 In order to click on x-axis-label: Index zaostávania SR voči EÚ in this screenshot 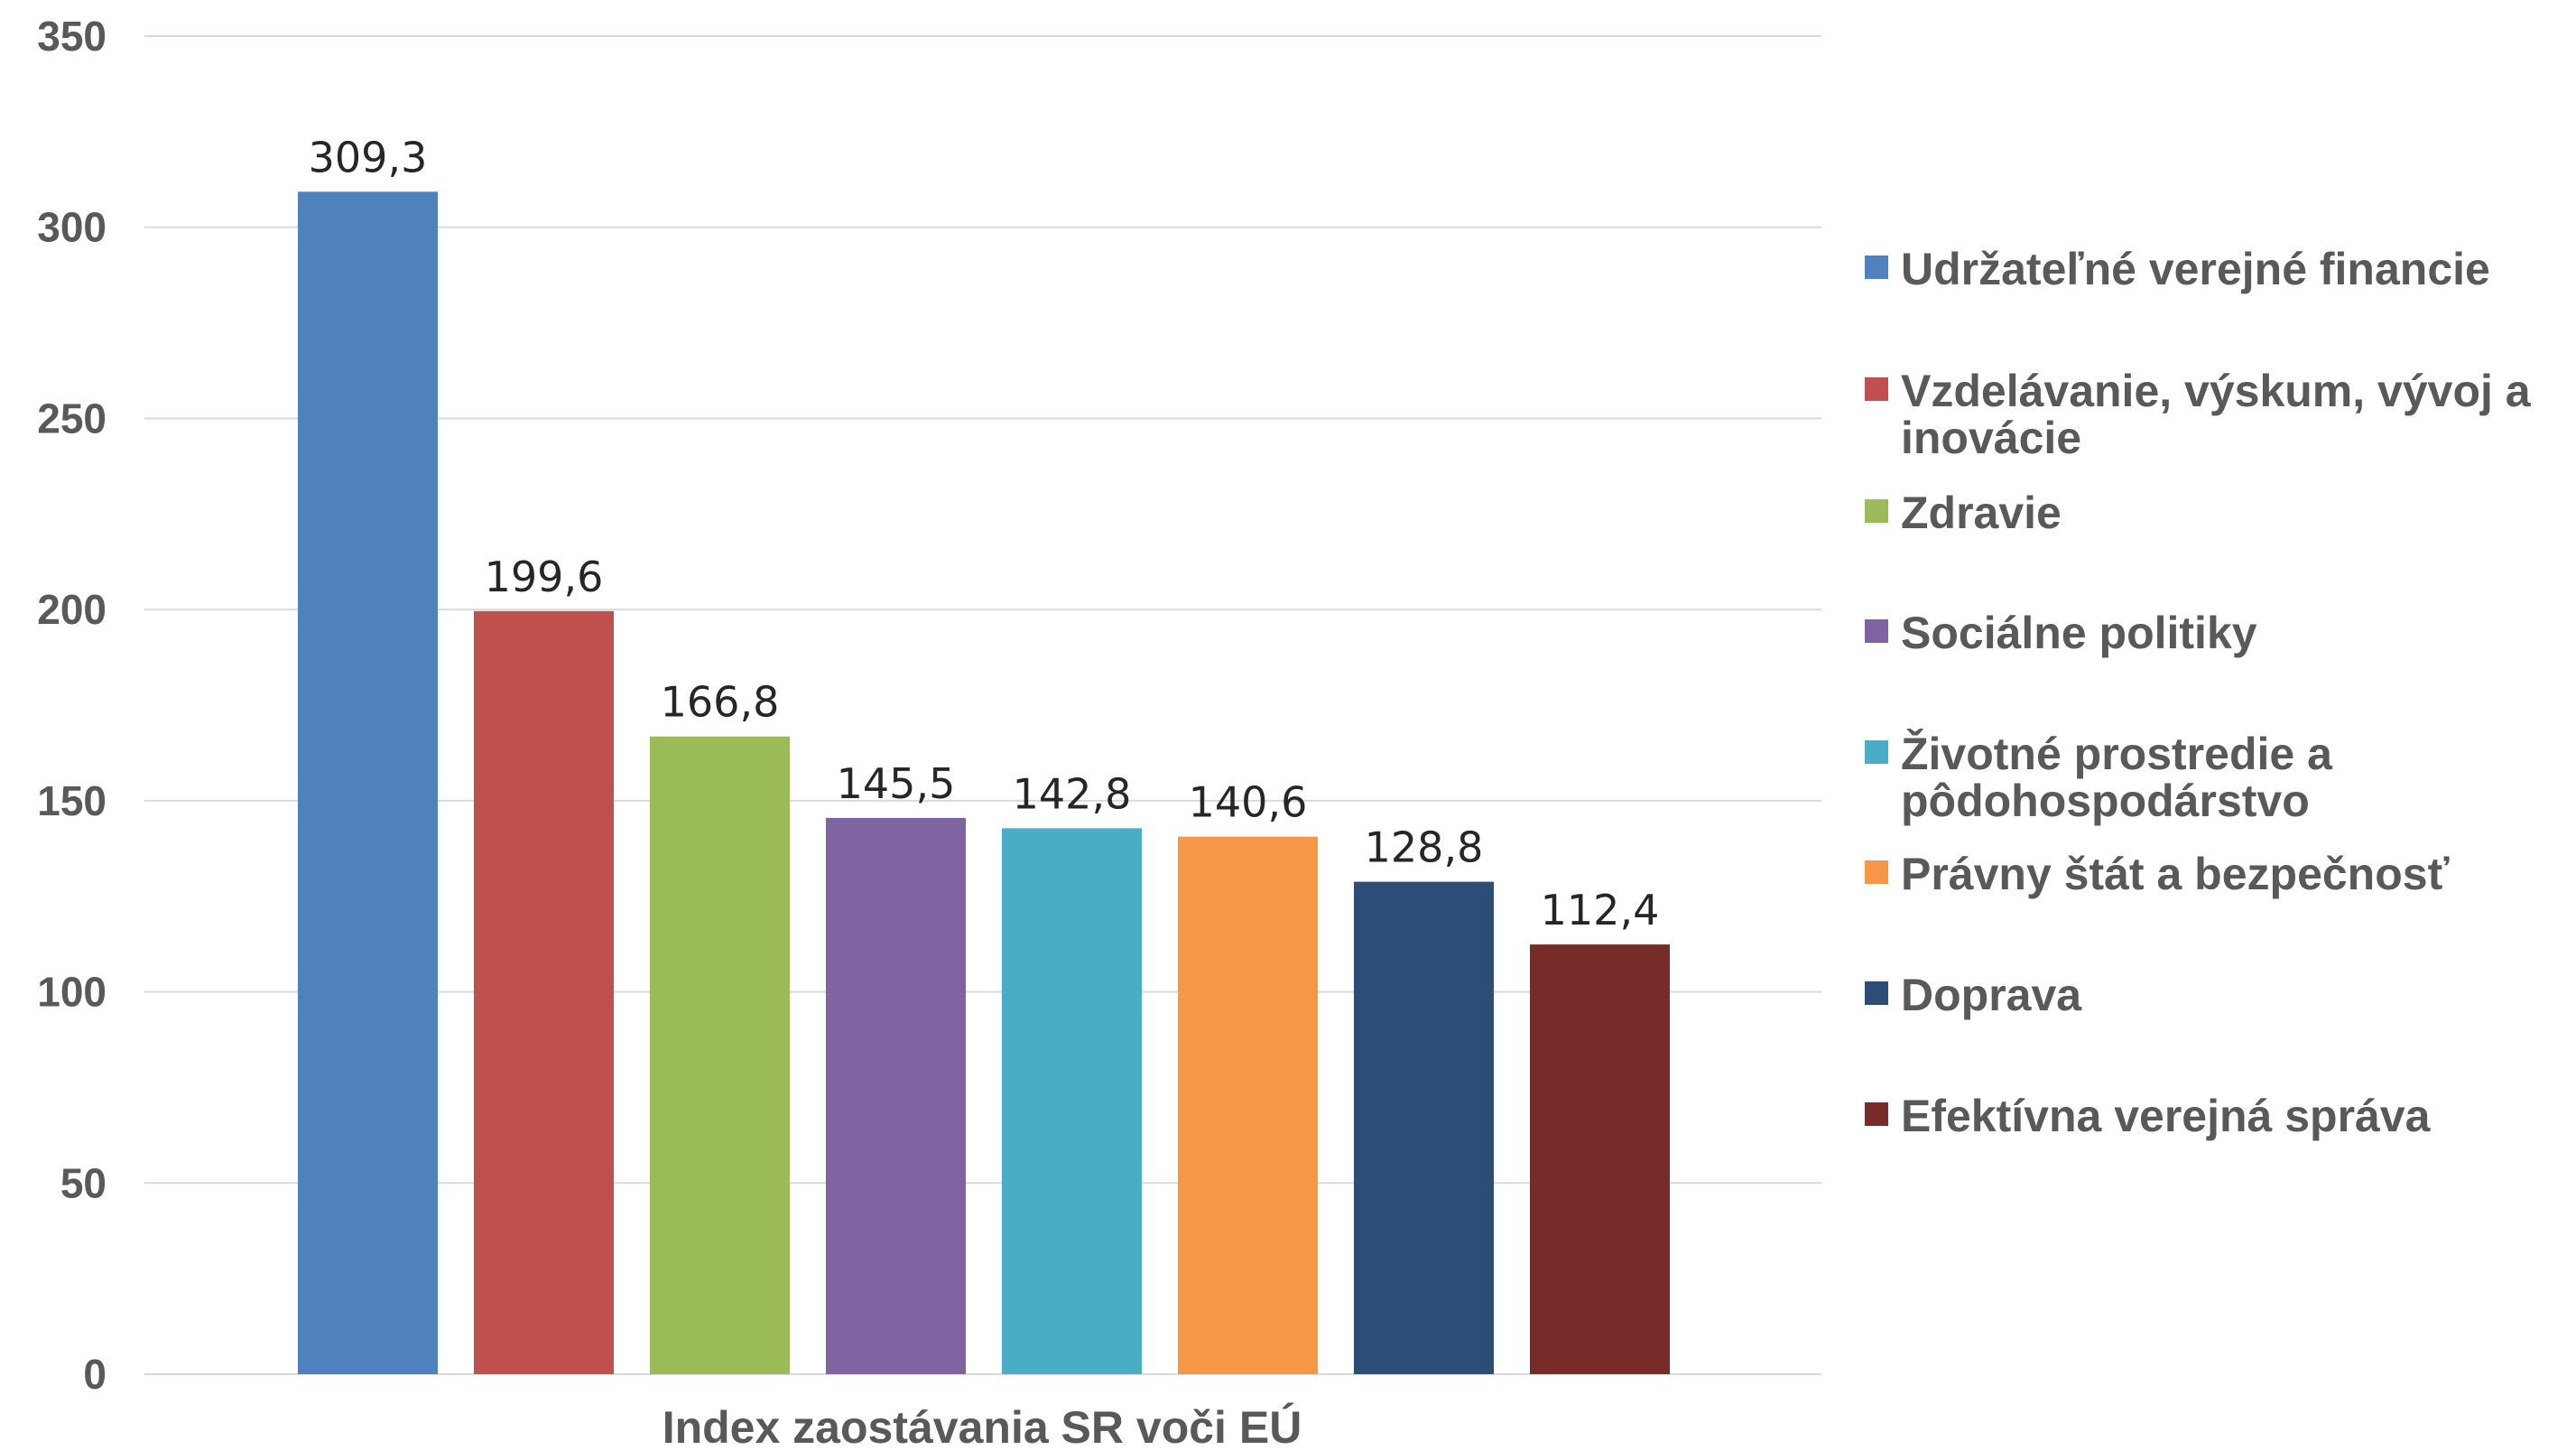, I will do `click(982, 1426)`.